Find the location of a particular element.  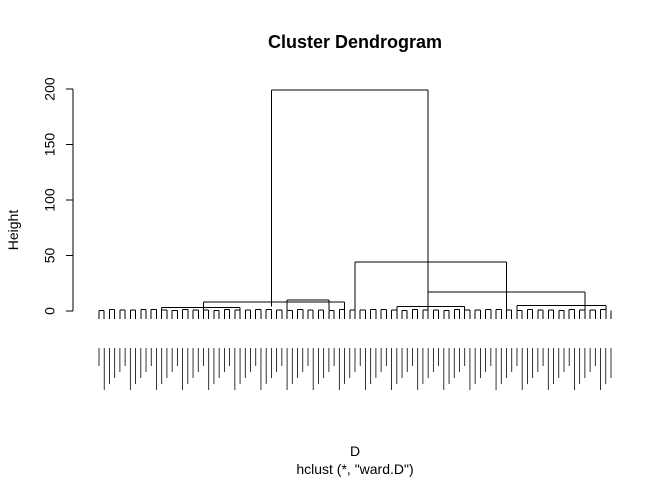

y-tick-label: 50 is located at coordinates (50, 256).